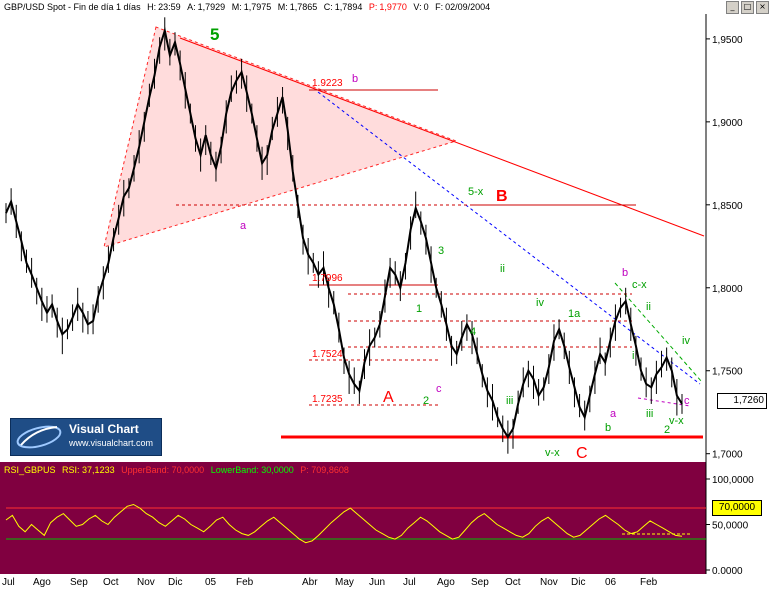 The height and width of the screenshot is (591, 771). I want to click on green-trendline, so click(658, 332).